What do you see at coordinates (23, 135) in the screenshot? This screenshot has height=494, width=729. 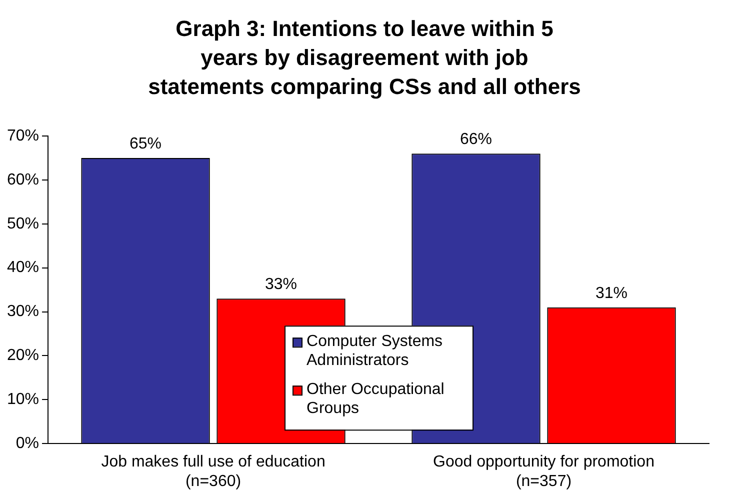 I see `y-tick-label: 70%` at bounding box center [23, 135].